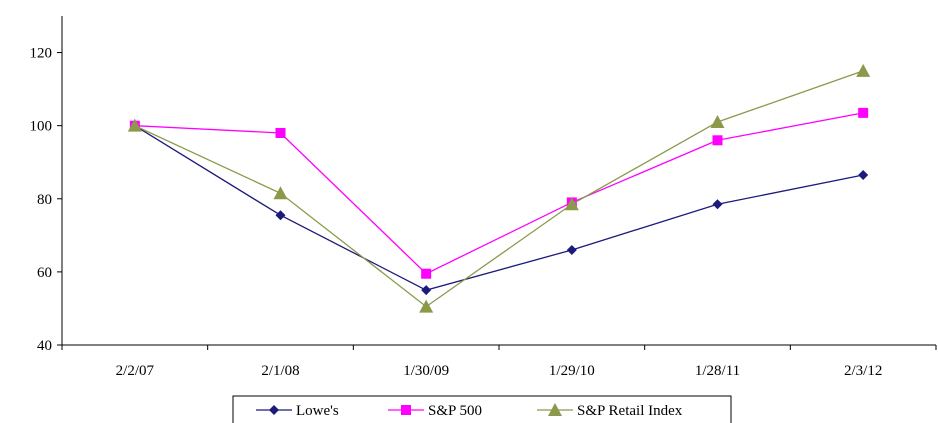 The width and height of the screenshot is (938, 423). Describe the element at coordinates (280, 371) in the screenshot. I see `x-tick-label: 2/1/08` at that location.